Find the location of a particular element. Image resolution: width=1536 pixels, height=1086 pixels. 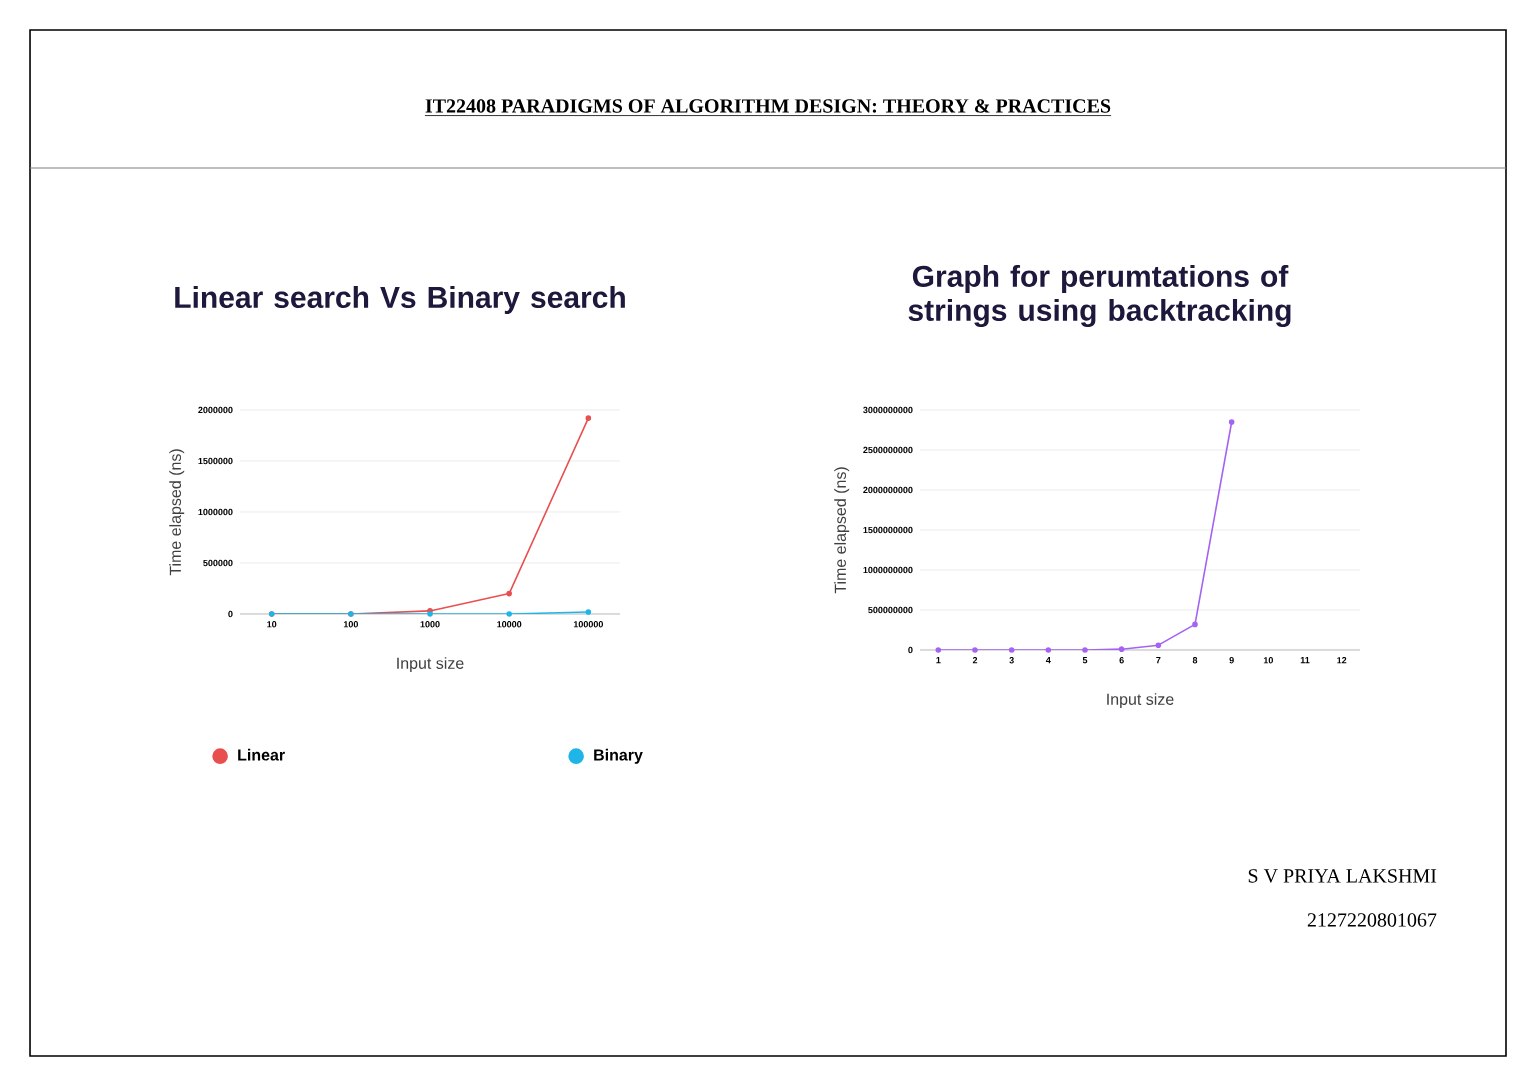

legend-label: Binary is located at coordinates (618, 756).